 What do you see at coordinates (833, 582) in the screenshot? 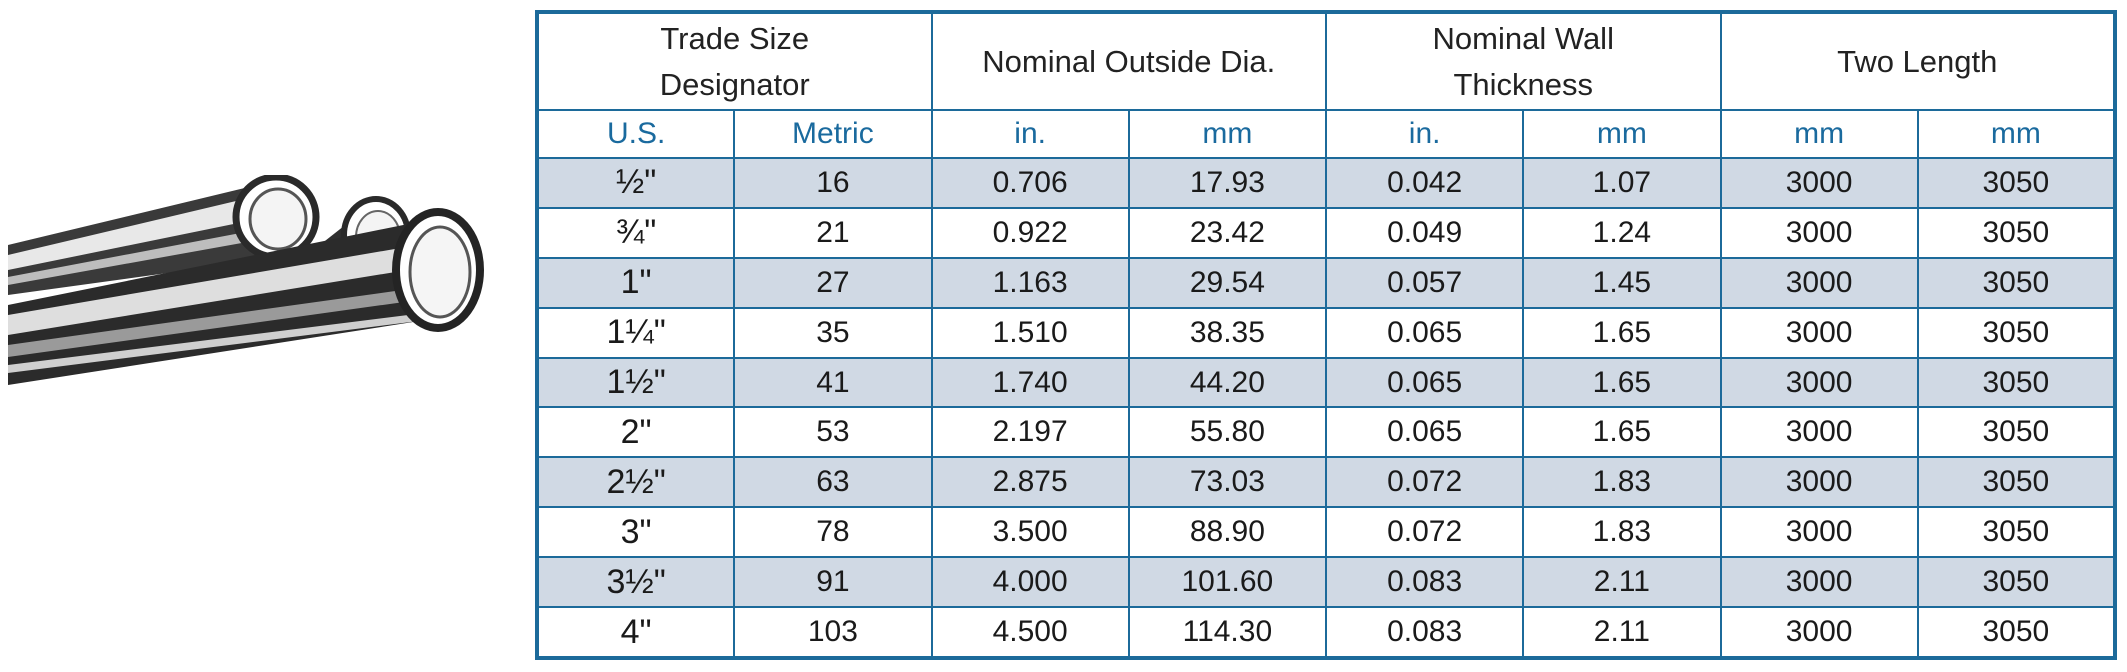
I see `cell-metric: 91` at bounding box center [833, 582].